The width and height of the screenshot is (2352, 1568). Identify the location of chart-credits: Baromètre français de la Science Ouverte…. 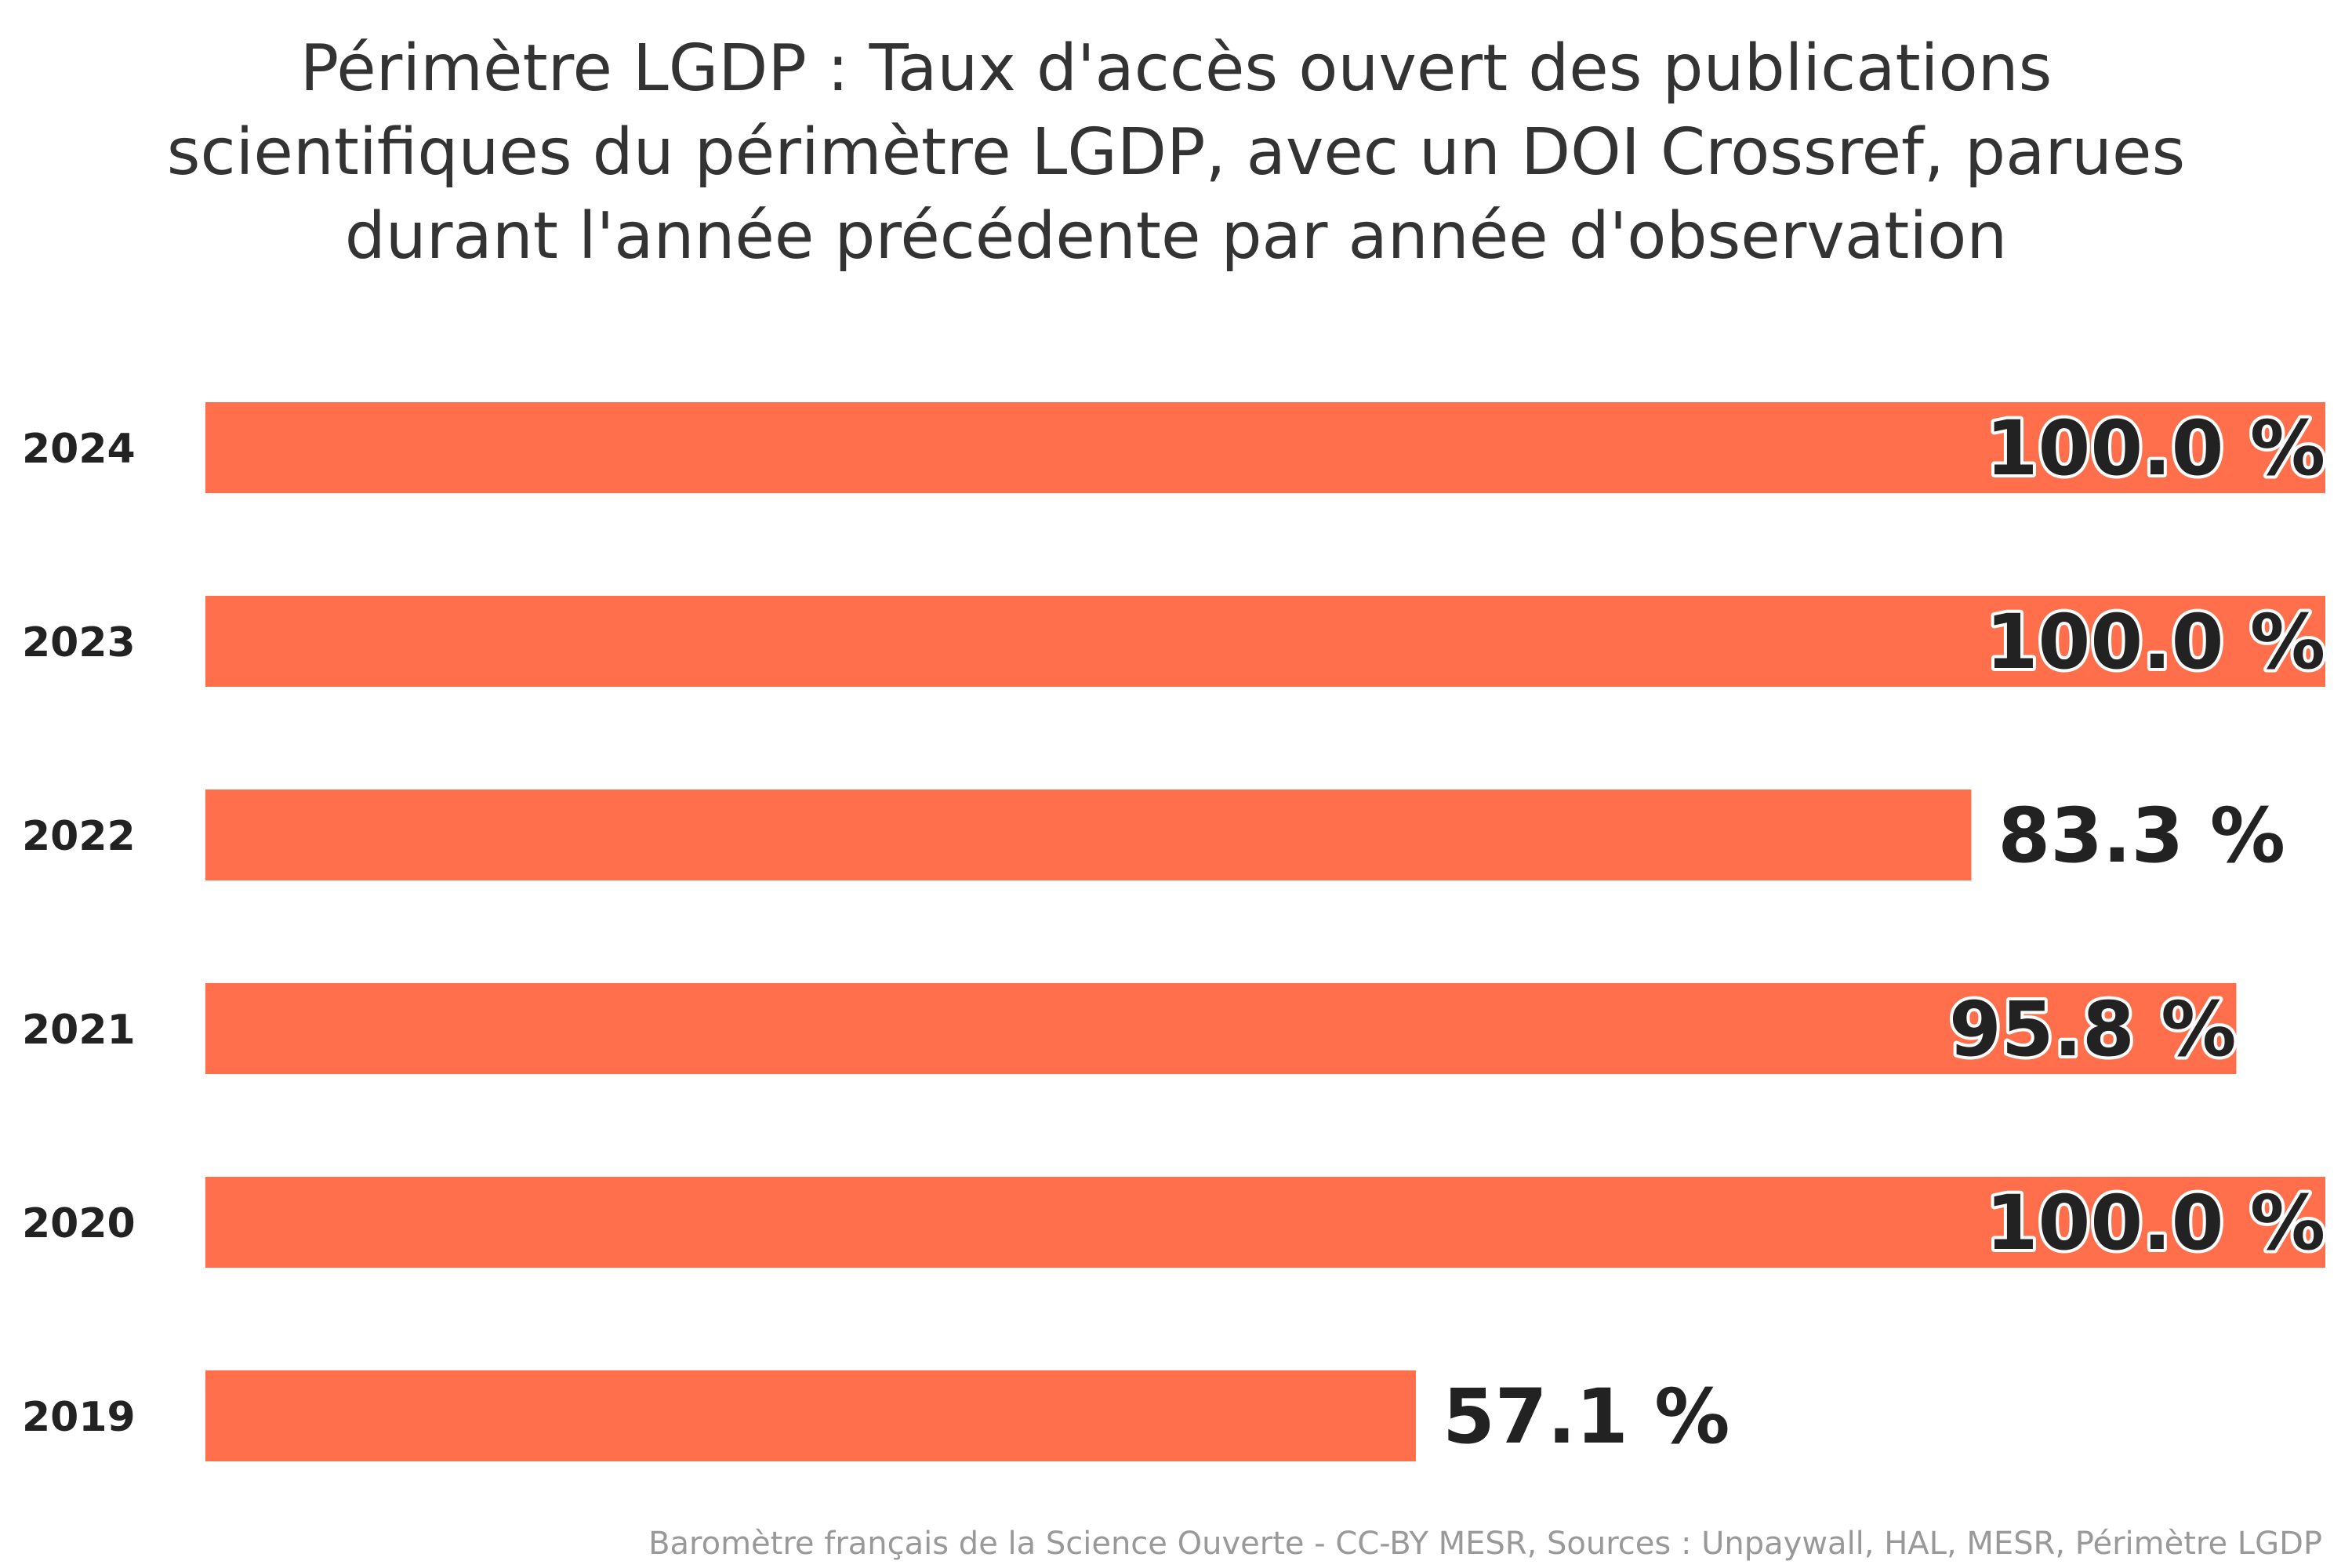
(1485, 1544).